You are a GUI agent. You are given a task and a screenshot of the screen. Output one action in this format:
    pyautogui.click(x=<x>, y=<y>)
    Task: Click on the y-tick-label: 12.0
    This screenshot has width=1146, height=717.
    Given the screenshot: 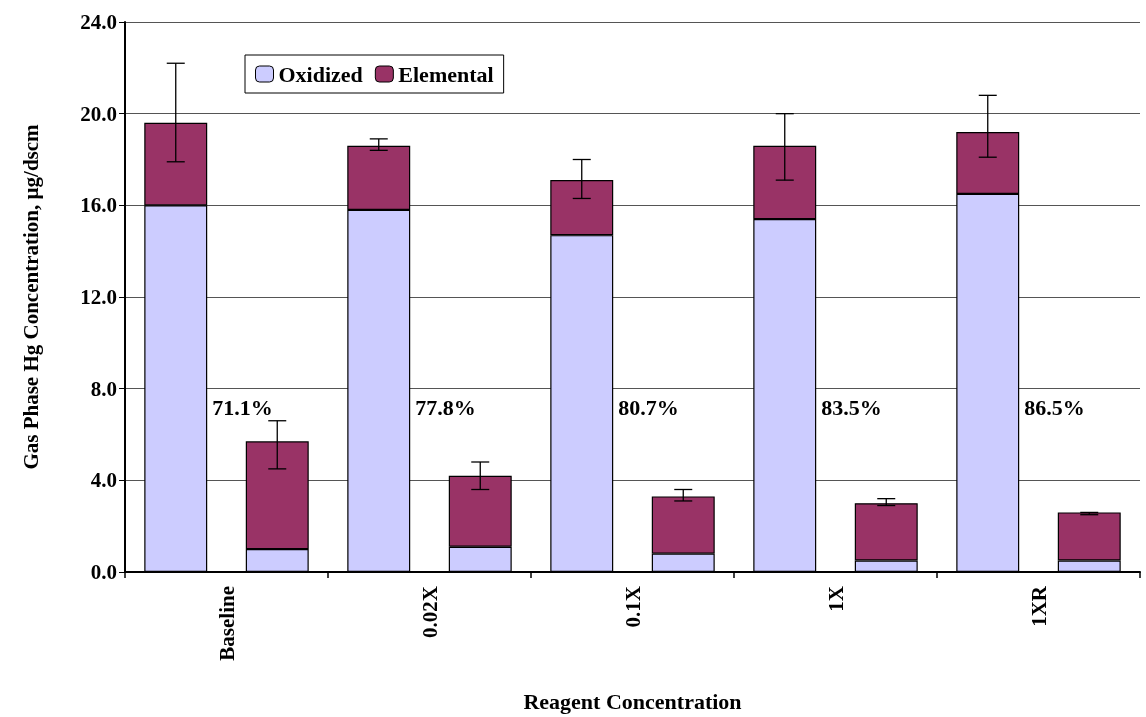 What is the action you would take?
    pyautogui.click(x=98, y=297)
    